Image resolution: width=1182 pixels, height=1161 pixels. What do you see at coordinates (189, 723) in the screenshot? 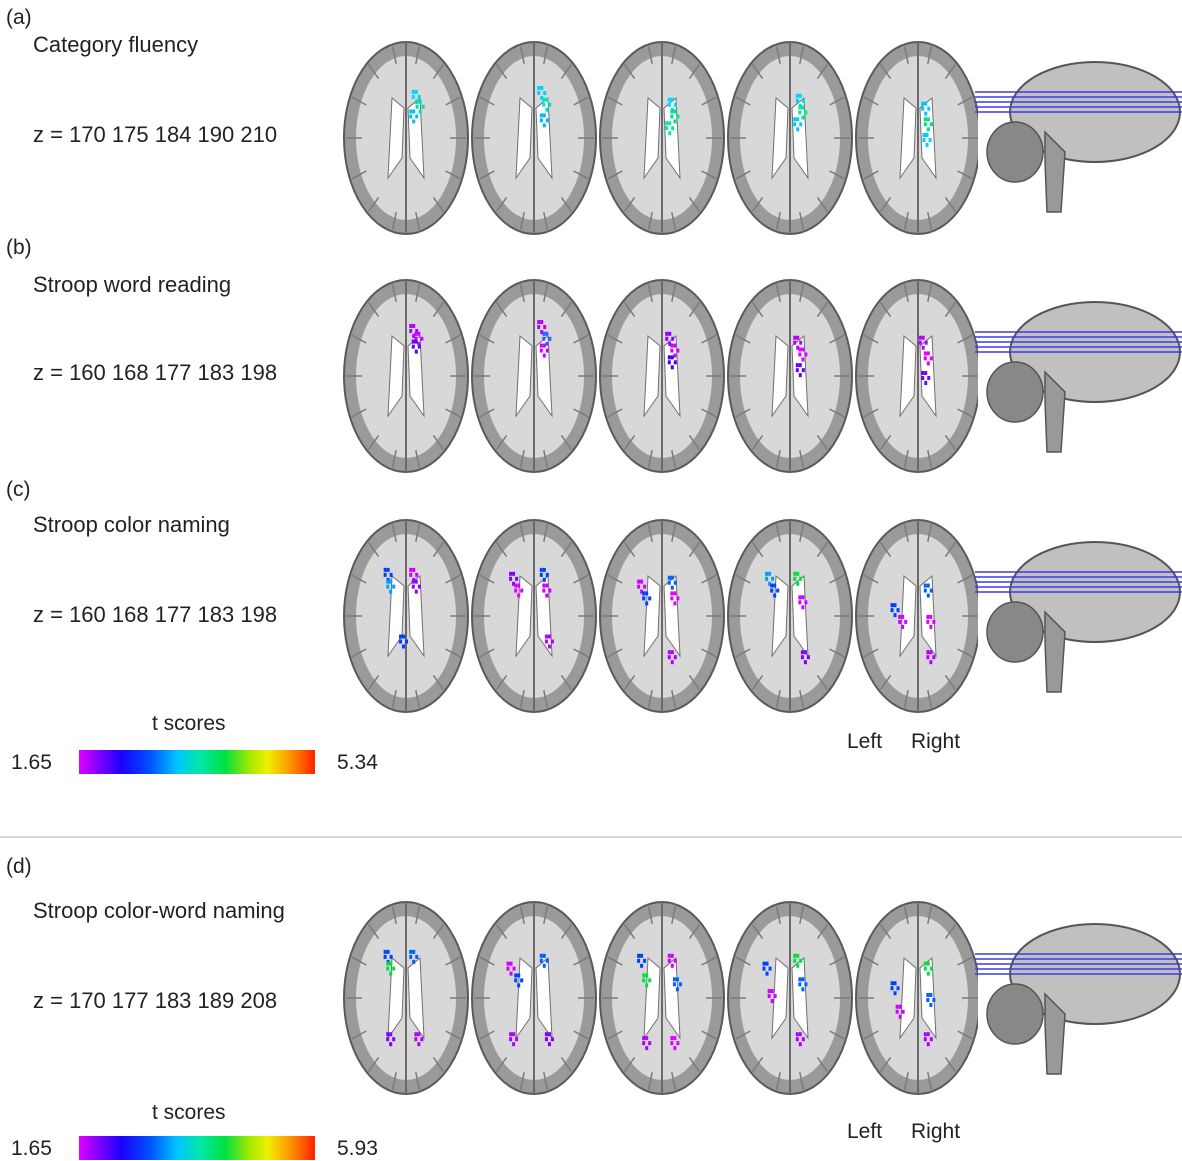
I see `colorbar-title: t scores` at bounding box center [189, 723].